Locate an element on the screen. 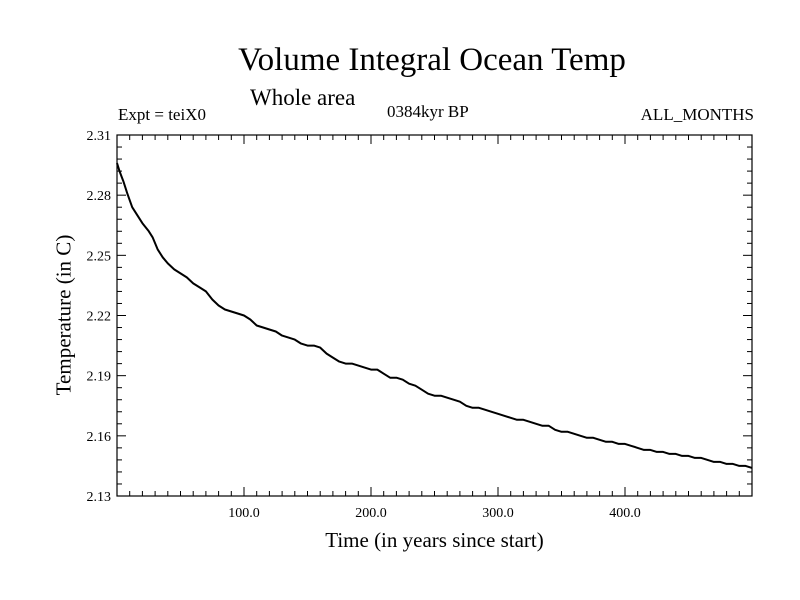 The height and width of the screenshot is (600, 800). y-tick-label: 2.31 is located at coordinates (99, 136).